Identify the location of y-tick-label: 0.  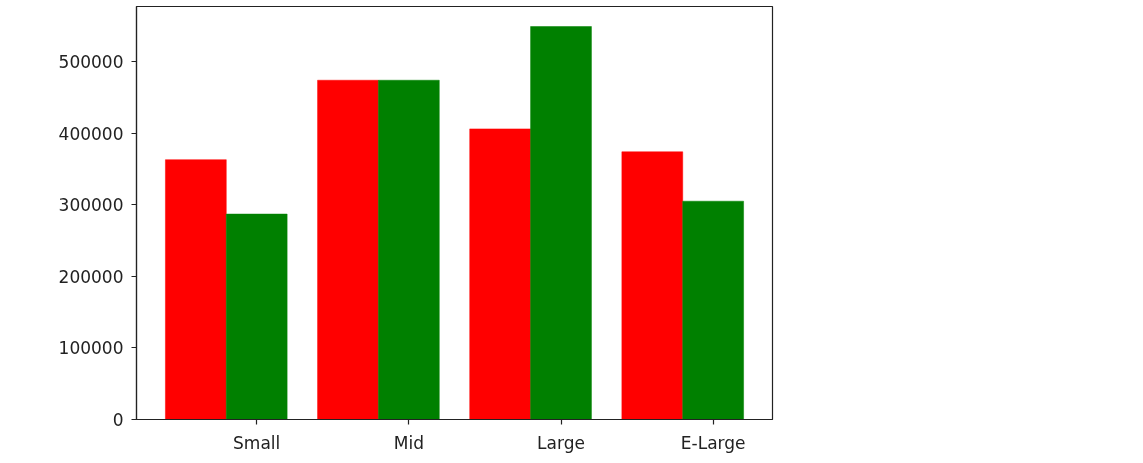
(118, 420).